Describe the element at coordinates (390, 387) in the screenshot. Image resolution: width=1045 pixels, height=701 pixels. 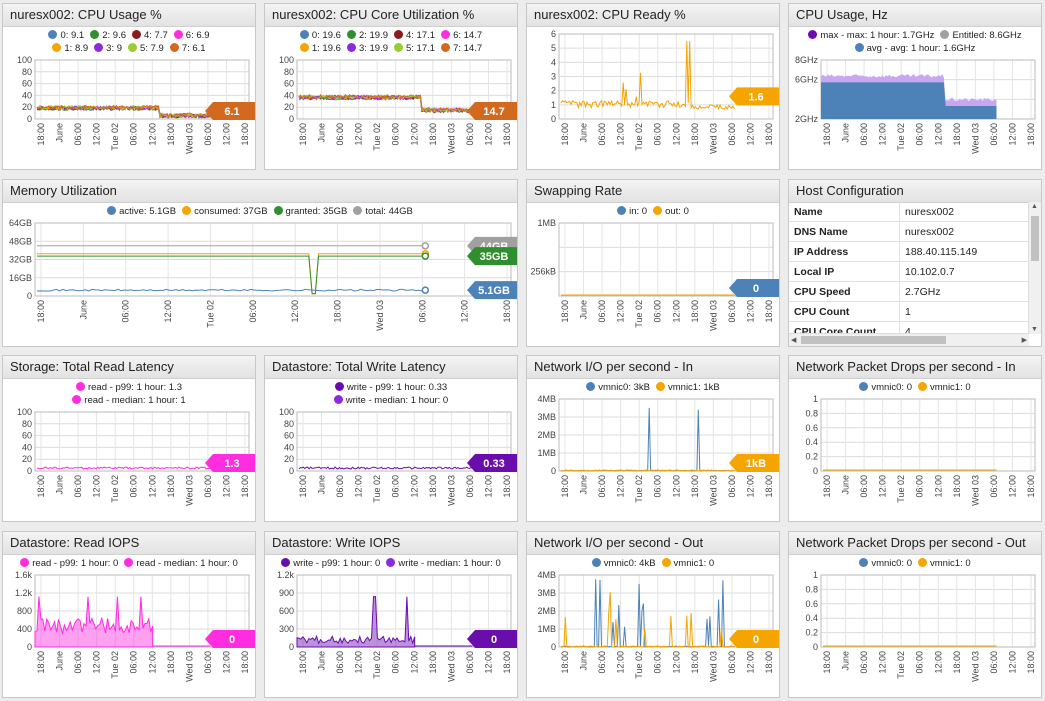
I see `legend-item: write - p99: 1 hour: 0.33` at that location.